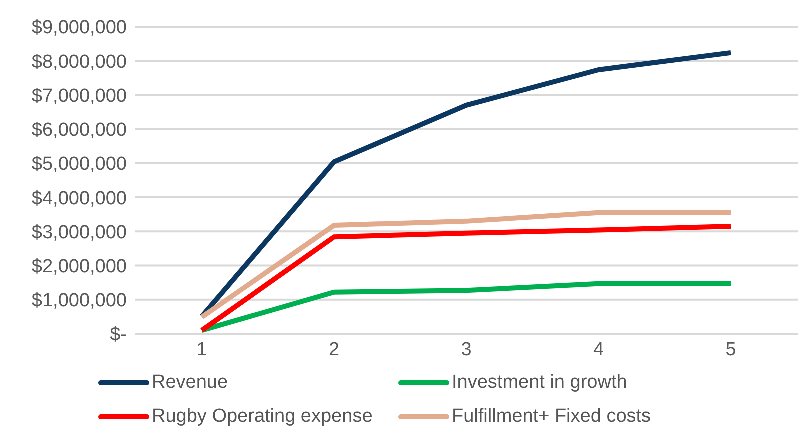  What do you see at coordinates (79, 301) in the screenshot?
I see `y-tick-label: $1,000,000` at bounding box center [79, 301].